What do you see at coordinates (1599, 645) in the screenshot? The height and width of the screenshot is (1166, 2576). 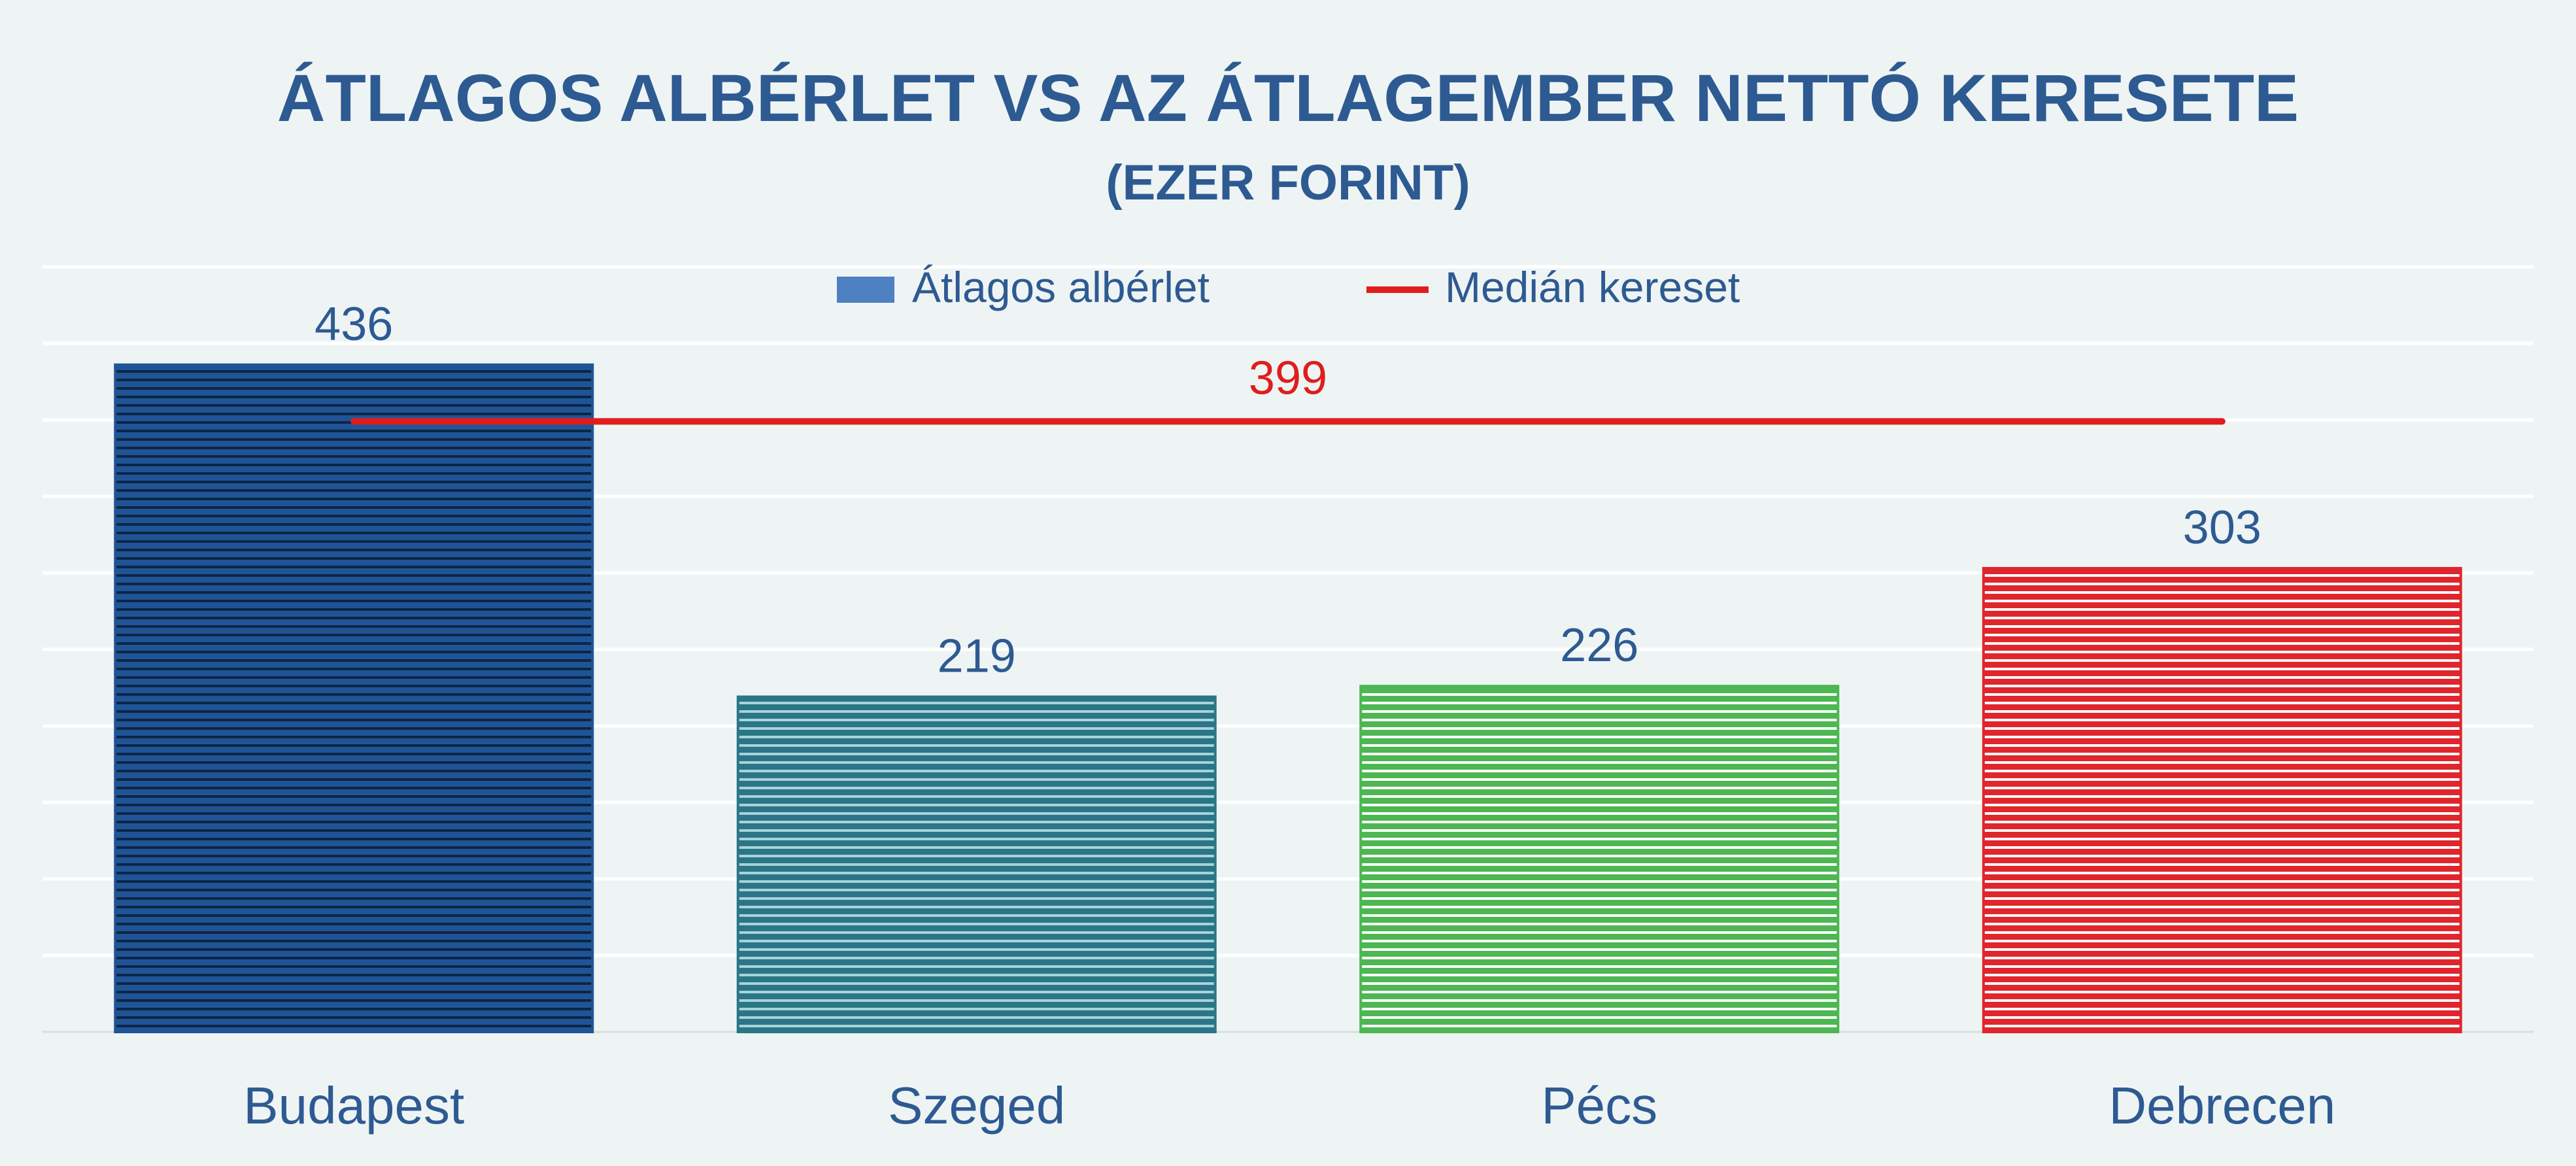 I see `bar-value-label: 226` at bounding box center [1599, 645].